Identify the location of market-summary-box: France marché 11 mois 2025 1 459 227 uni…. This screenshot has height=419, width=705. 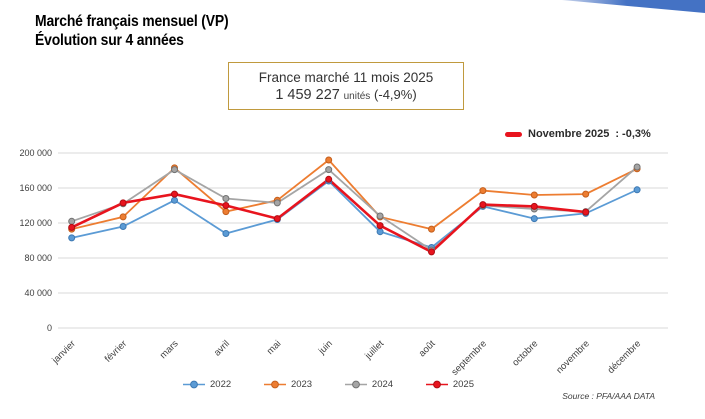
(346, 86).